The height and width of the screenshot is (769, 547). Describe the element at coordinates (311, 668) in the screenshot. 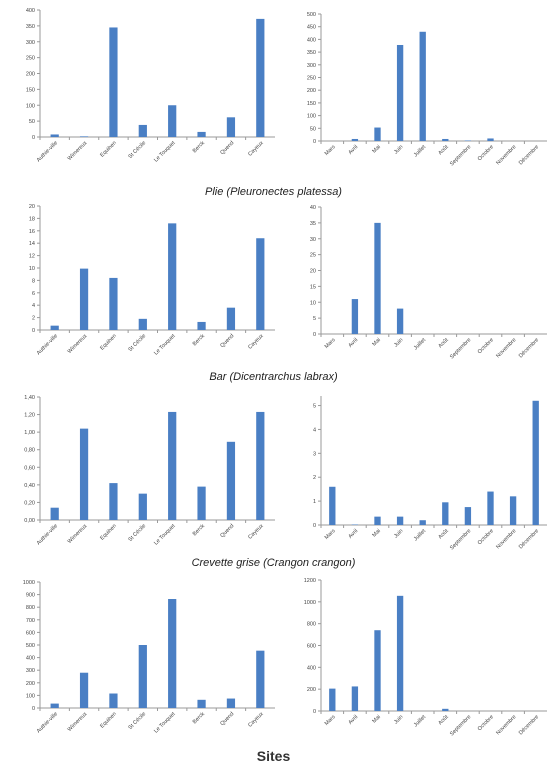

I see `y-tick-label: 400` at that location.